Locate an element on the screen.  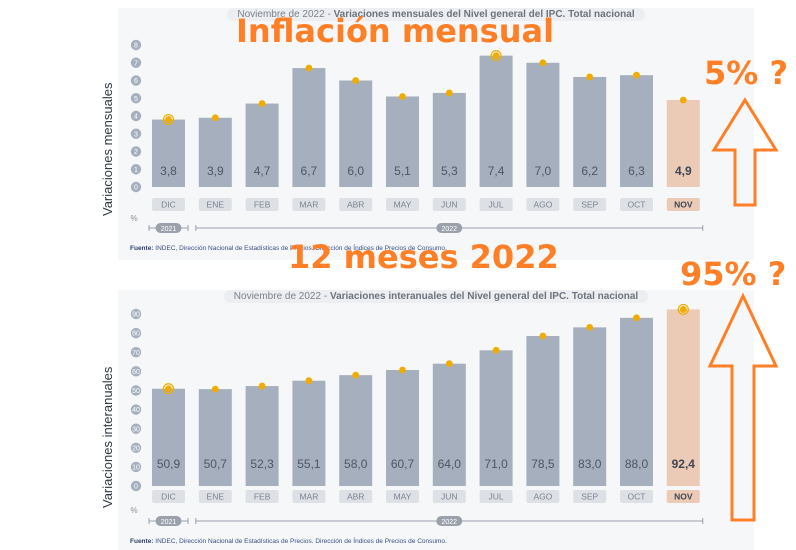
y-tick-label: 50 is located at coordinates (136, 391).